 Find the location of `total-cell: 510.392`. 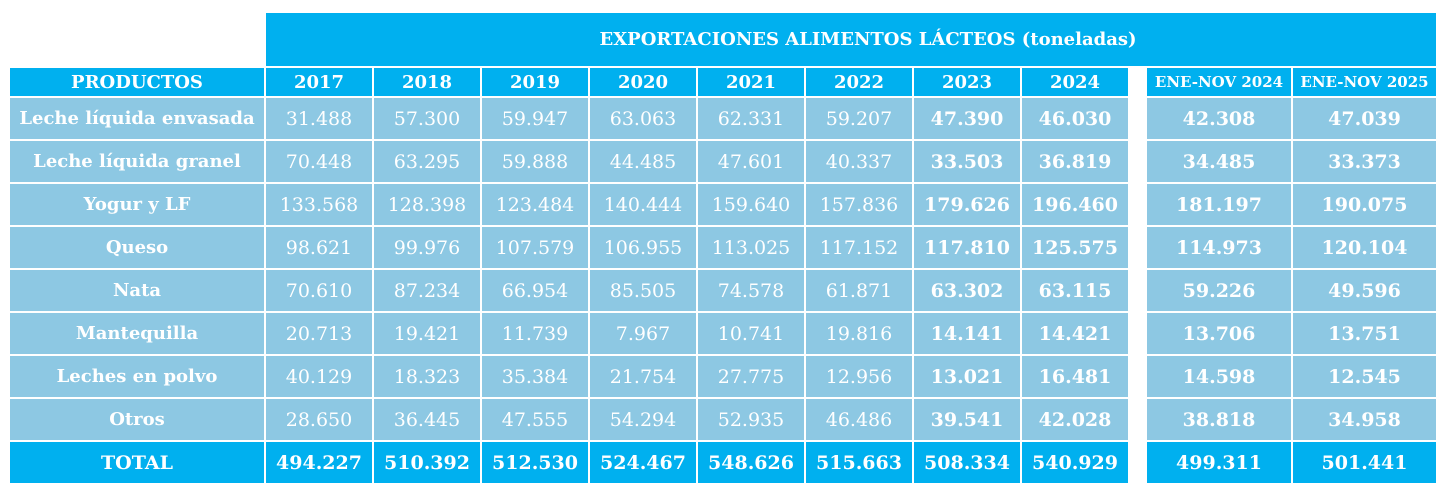

total-cell: 510.392 is located at coordinates (427, 462).